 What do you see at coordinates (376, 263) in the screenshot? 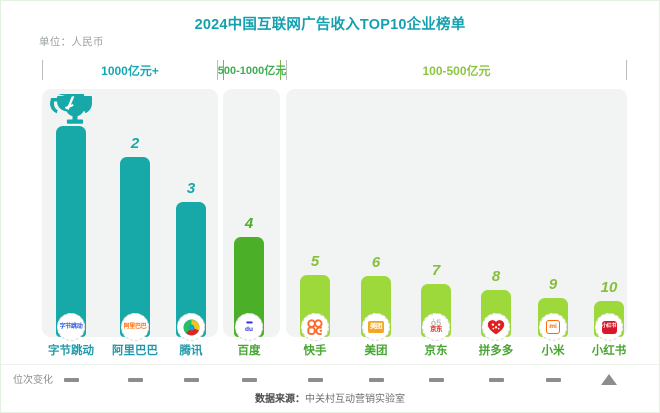
I see `rank-number-6: 6` at bounding box center [376, 263].